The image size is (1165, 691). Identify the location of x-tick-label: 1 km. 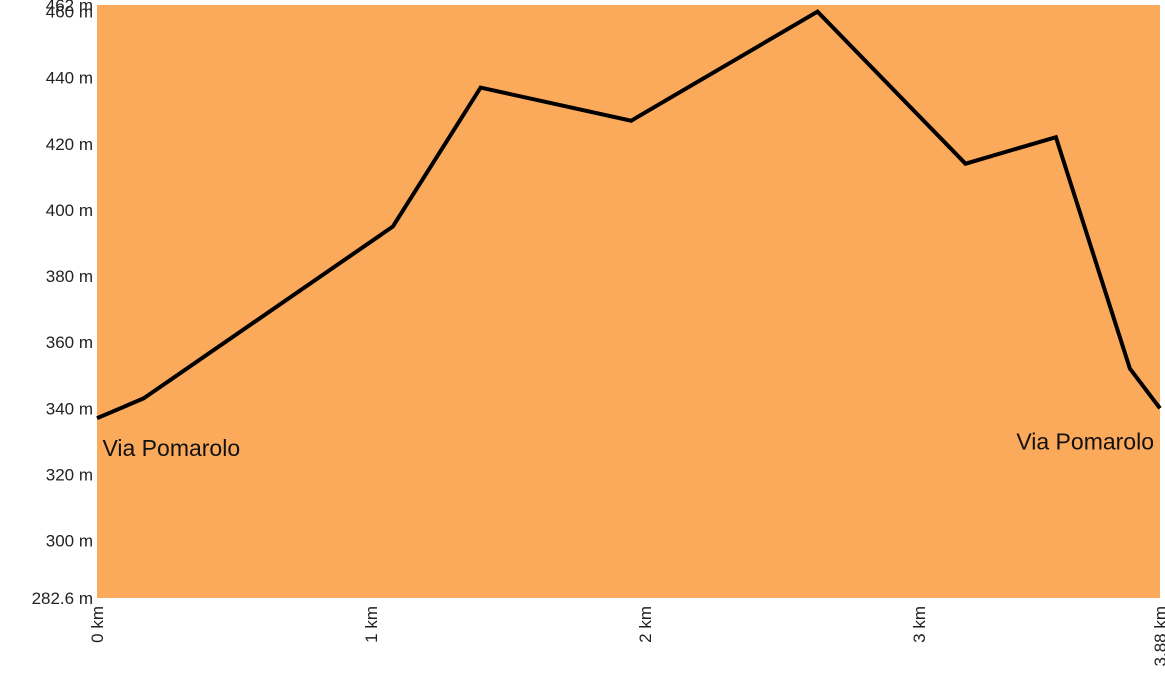
(371, 624).